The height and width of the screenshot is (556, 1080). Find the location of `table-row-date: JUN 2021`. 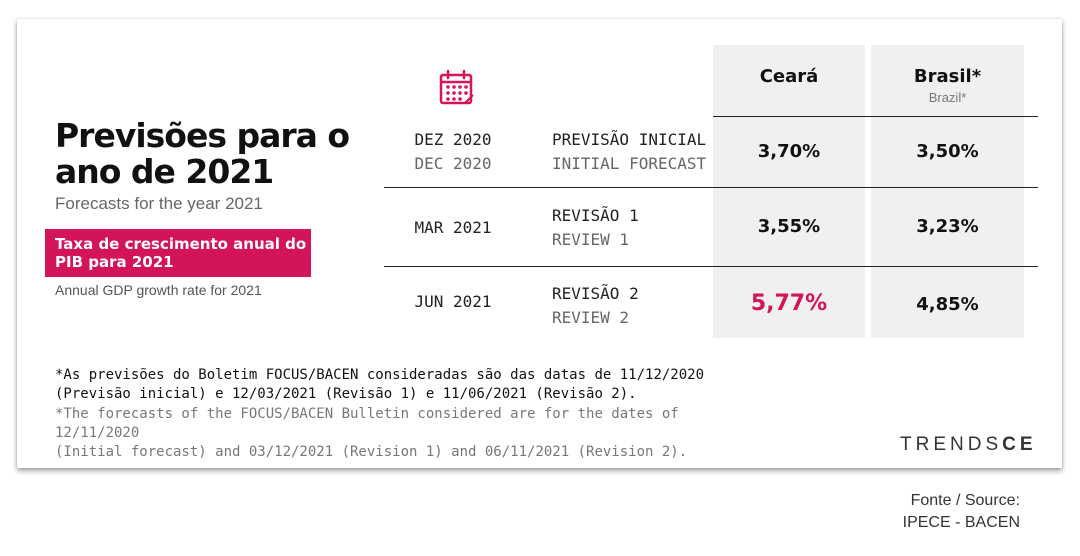

table-row-date: JUN 2021 is located at coordinates (453, 301).